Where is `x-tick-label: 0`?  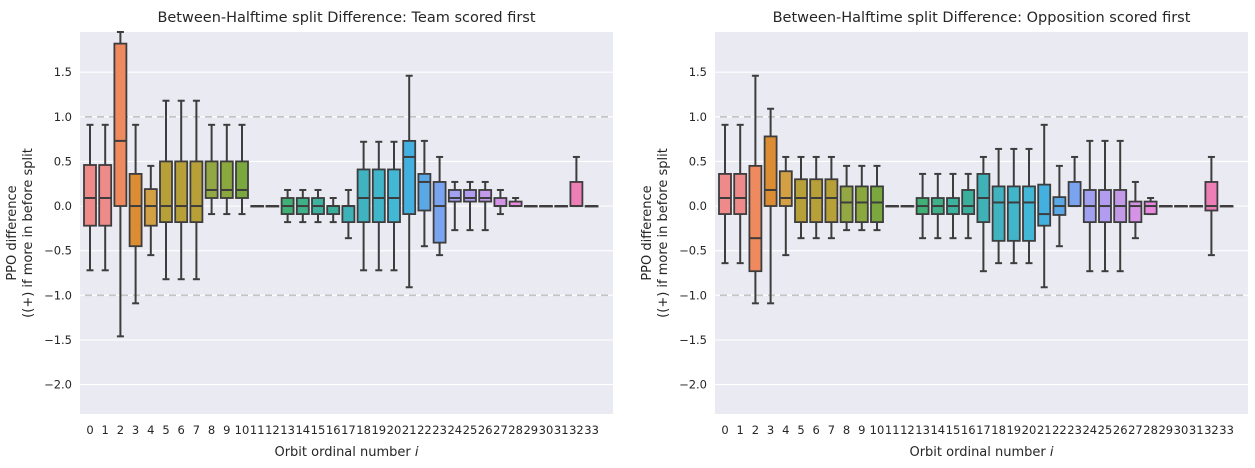
x-tick-label: 0 is located at coordinates (89, 430).